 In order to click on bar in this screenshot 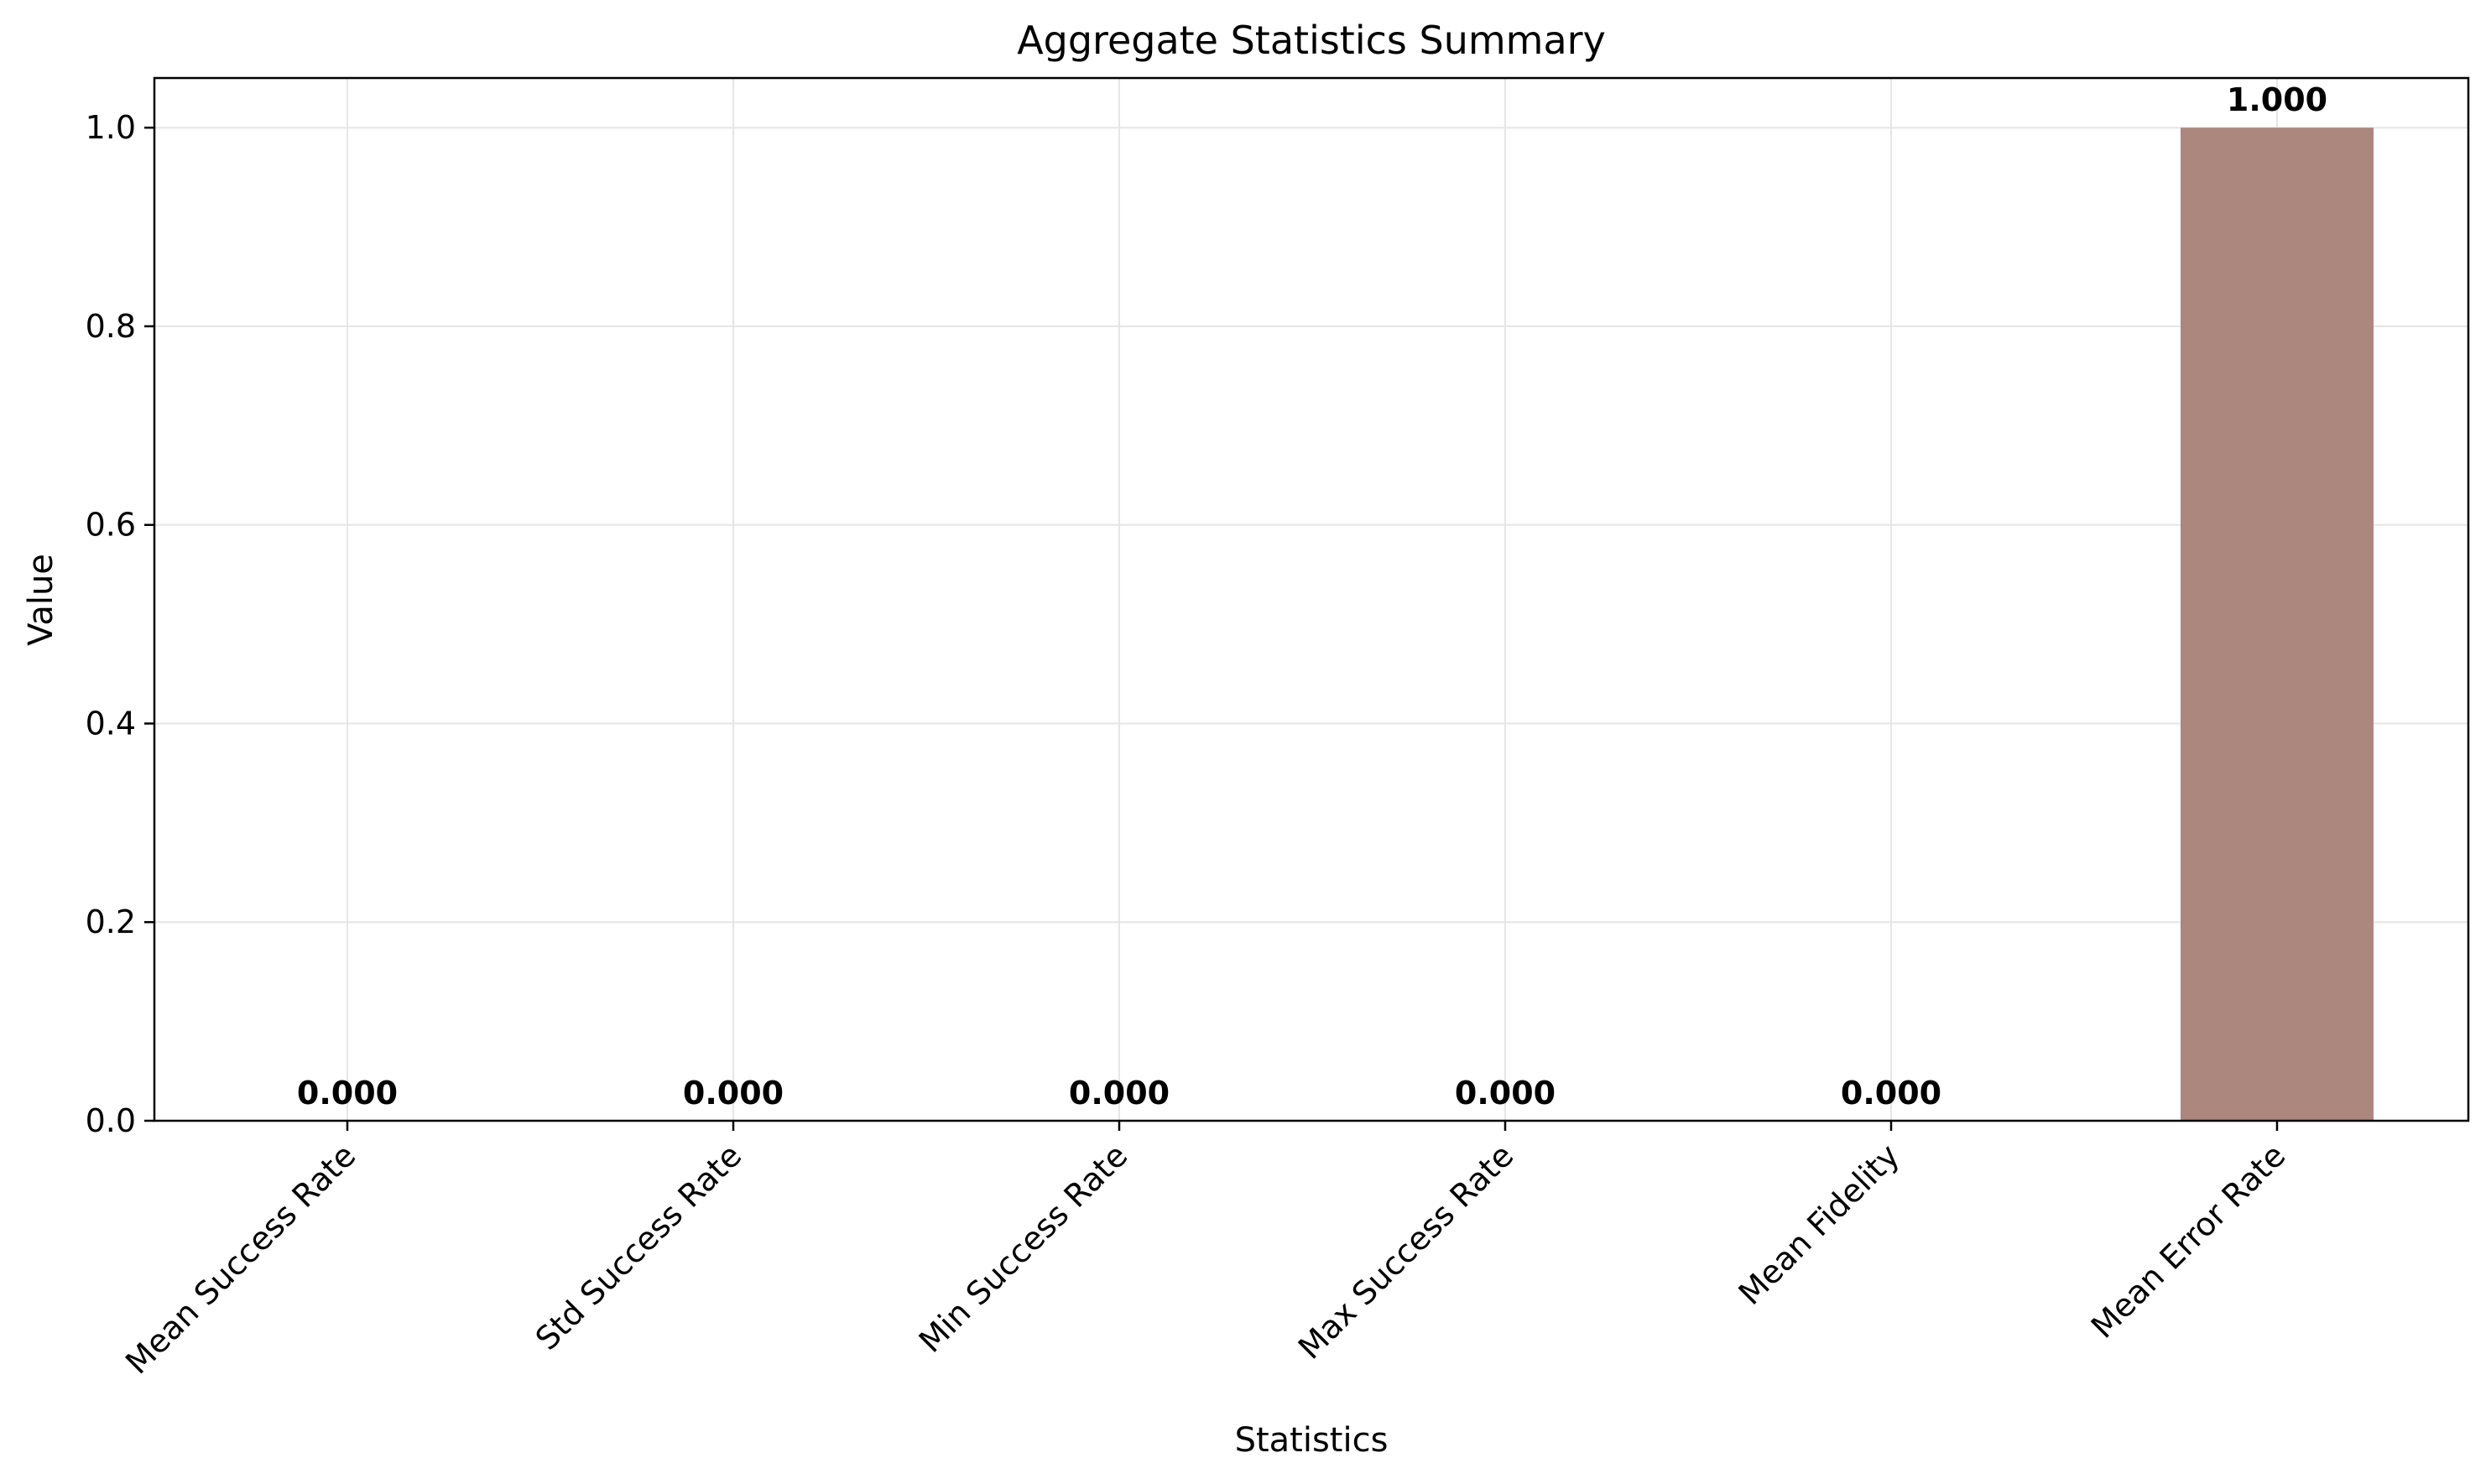, I will do `click(2277, 625)`.